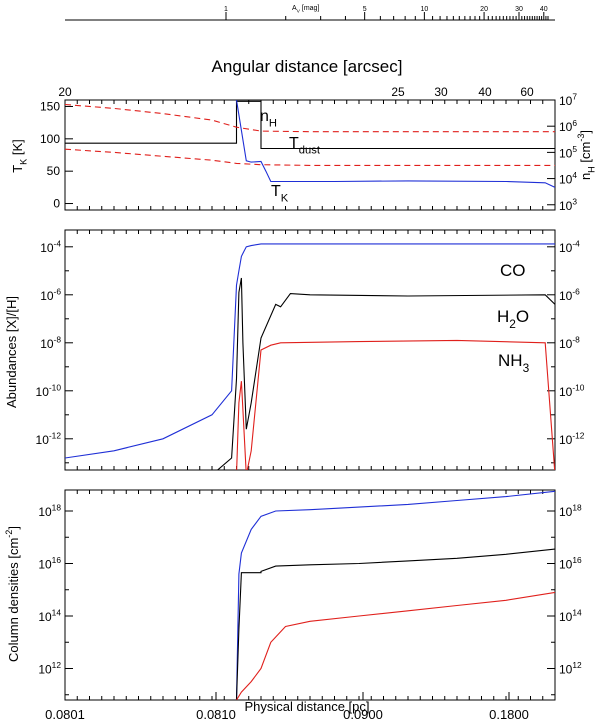  I want to click on abund-tick-label: 10⁻¹⁰, so click(49, 390).